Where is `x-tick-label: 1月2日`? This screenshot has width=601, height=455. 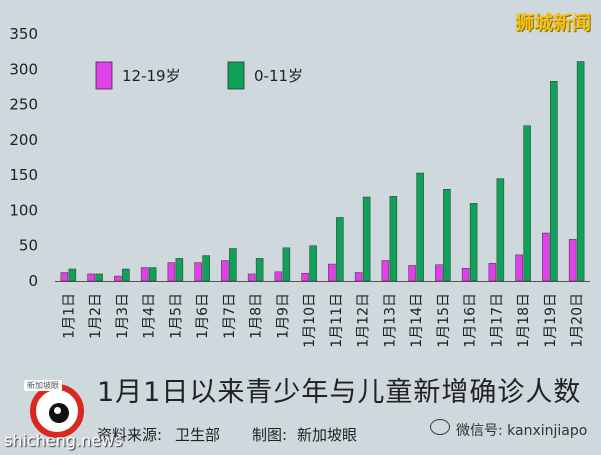 x-tick-label: 1月2日 is located at coordinates (96, 316).